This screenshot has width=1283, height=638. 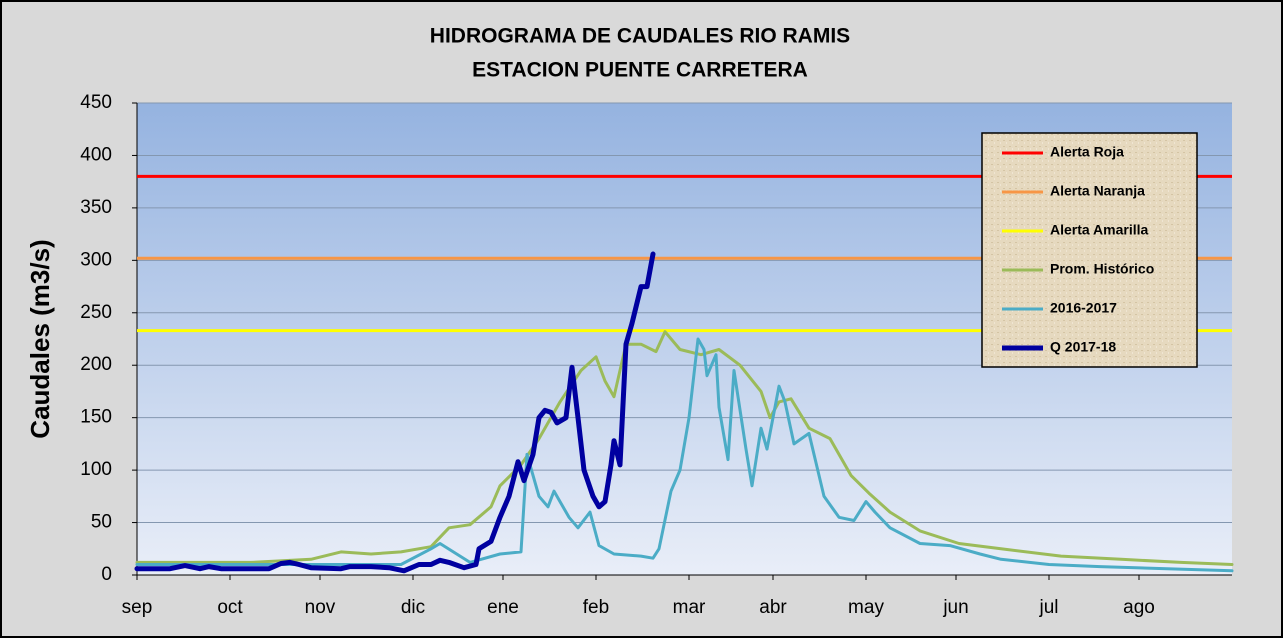 What do you see at coordinates (1102, 269) in the screenshot?
I see `legend-label: Prom. Histórico` at bounding box center [1102, 269].